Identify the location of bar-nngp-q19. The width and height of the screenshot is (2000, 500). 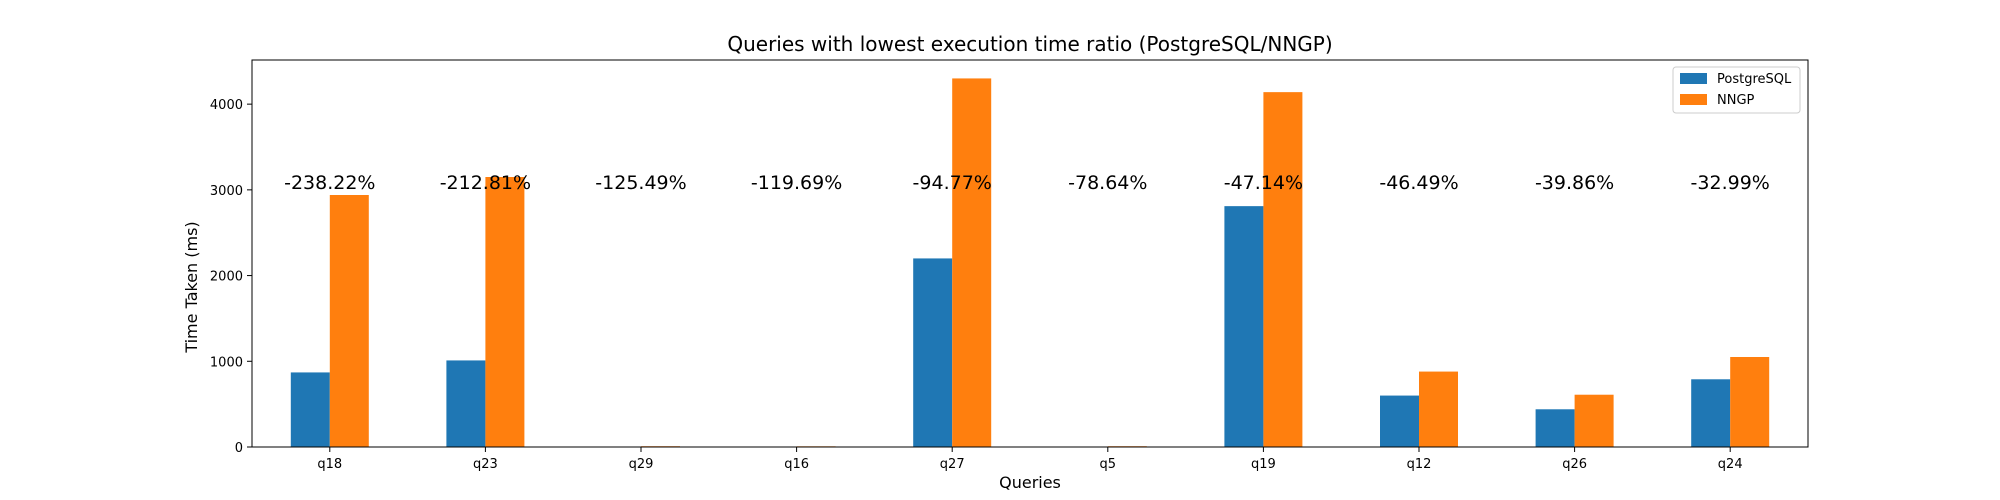
(1283, 270).